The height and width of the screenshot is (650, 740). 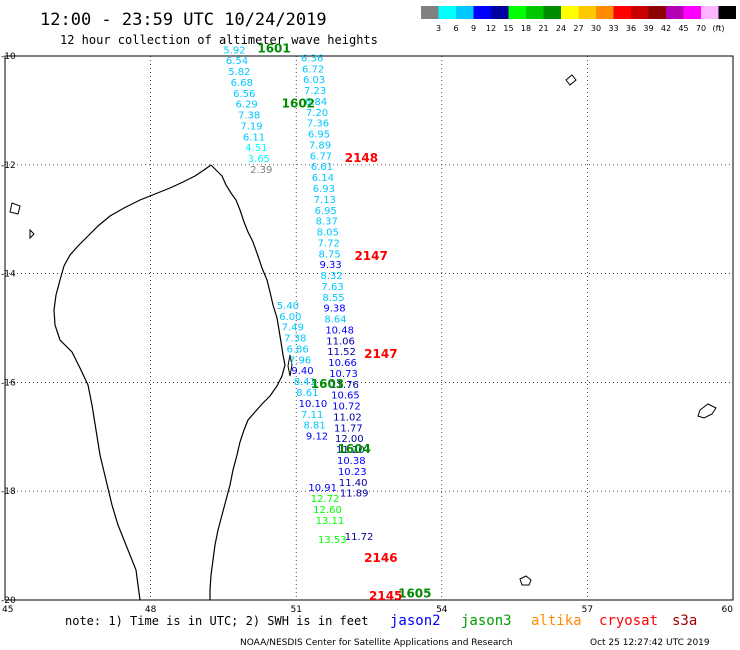 What do you see at coordinates (307, 393) in the screenshot?
I see `wave-height-value: 8.61` at bounding box center [307, 393].